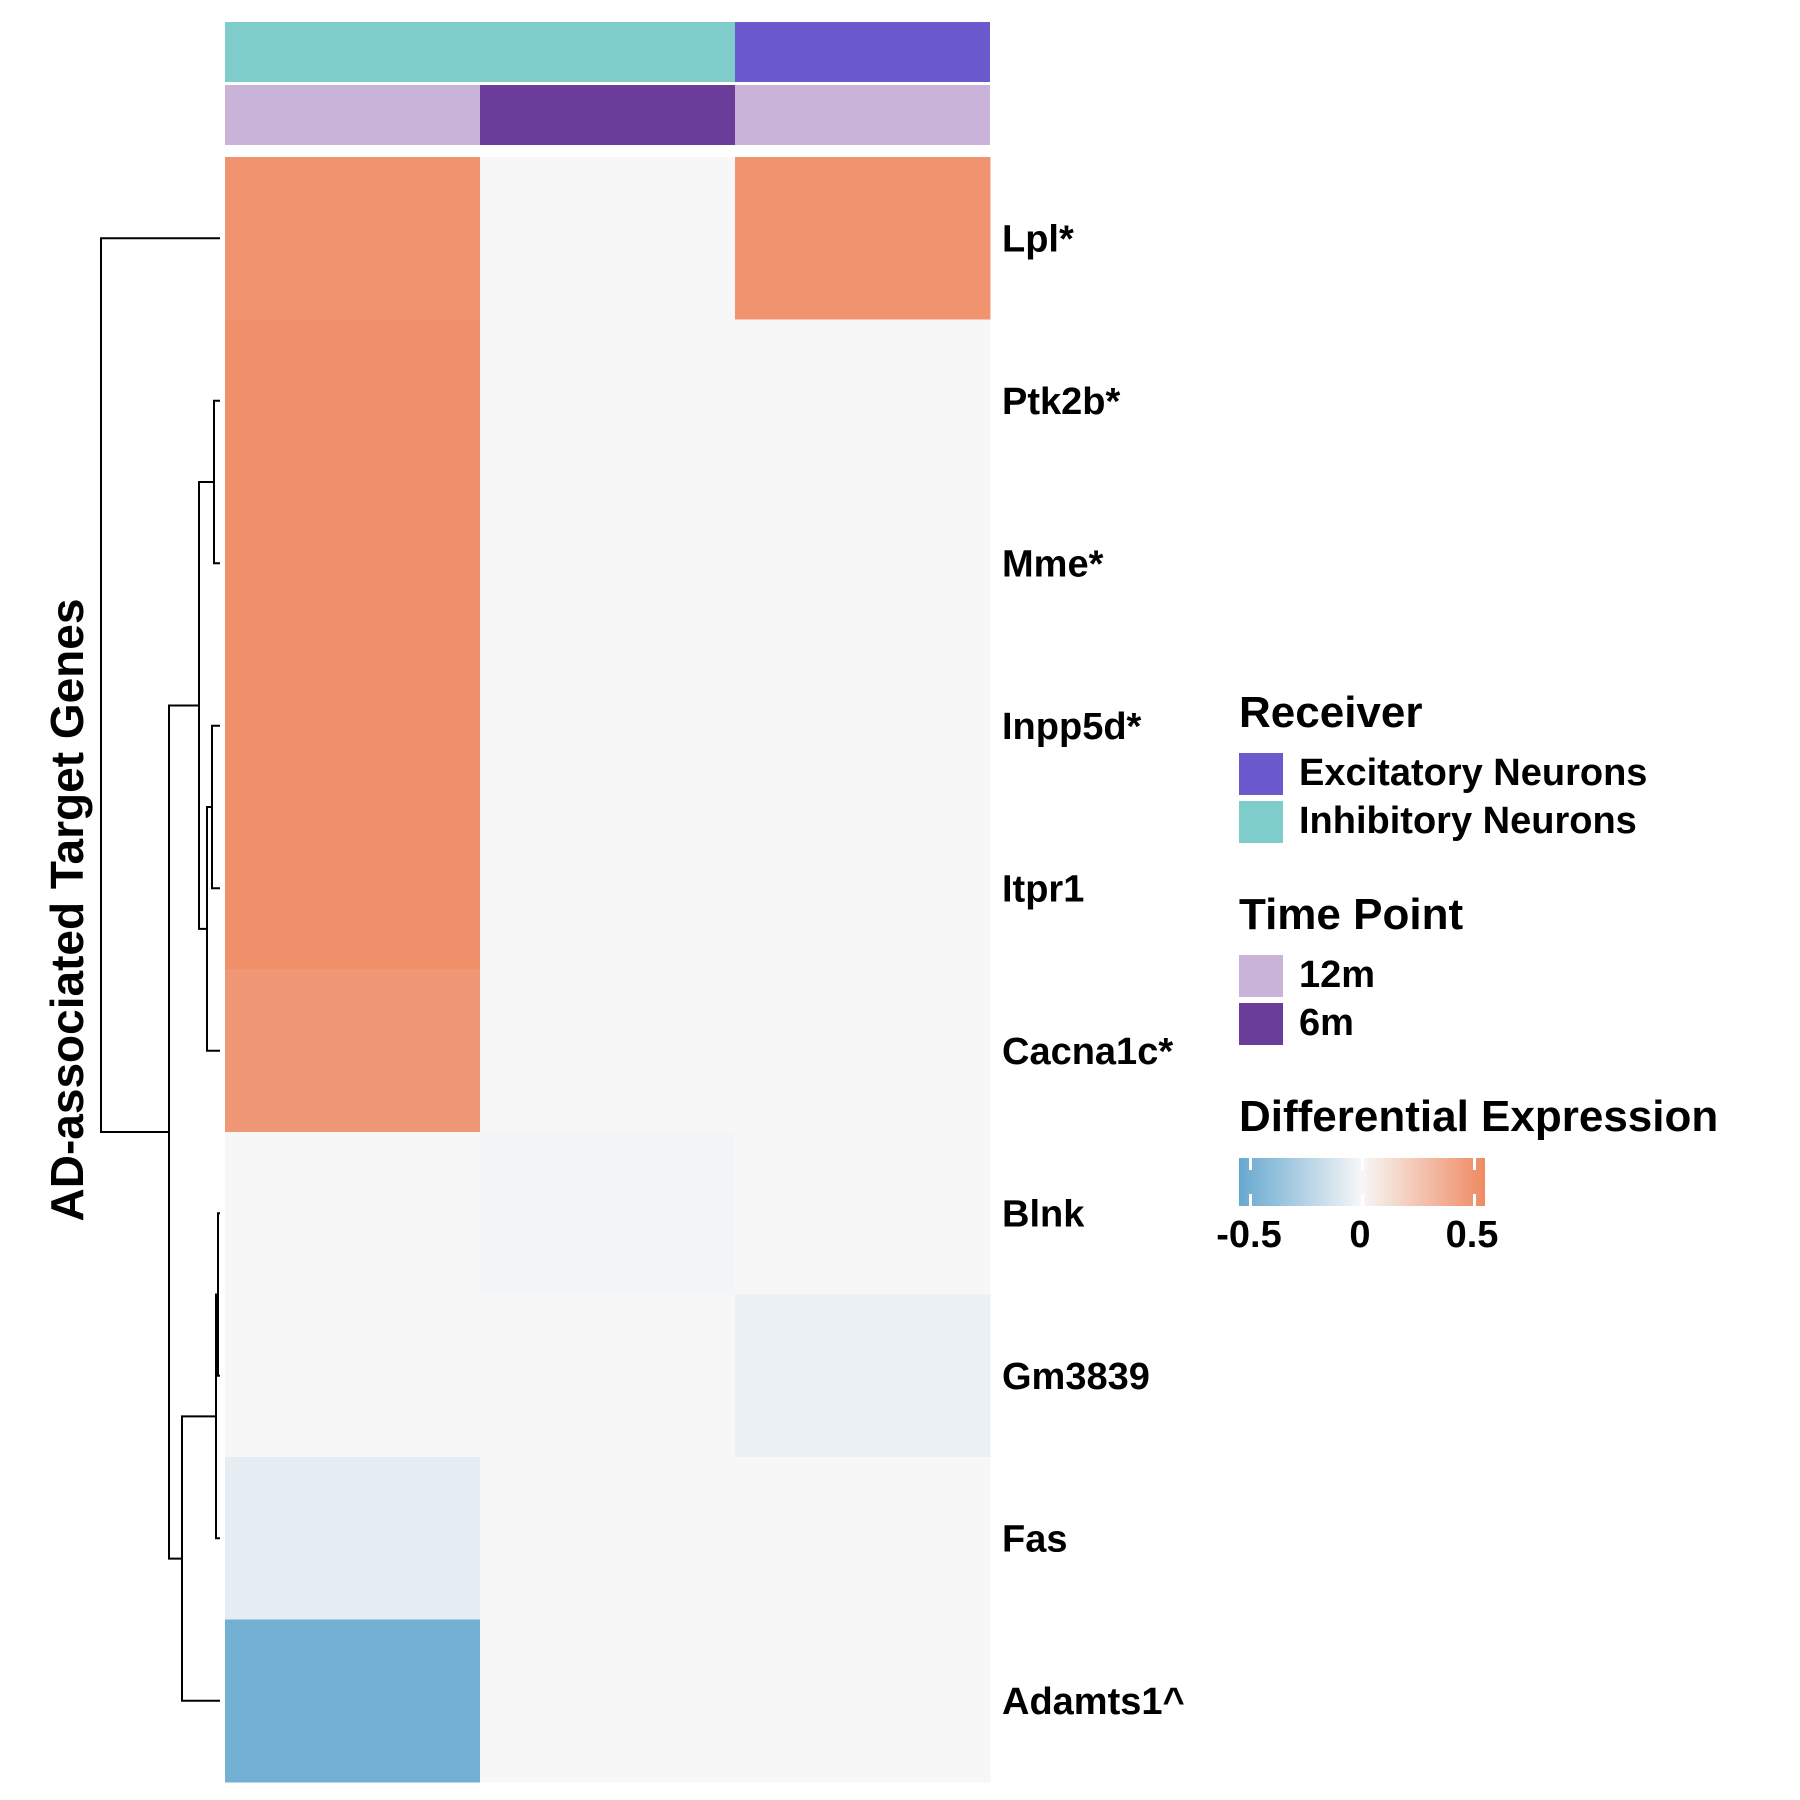 The height and width of the screenshot is (1800, 1800). Describe the element at coordinates (1261, 976) in the screenshot. I see `legend-swatch-12m` at that location.